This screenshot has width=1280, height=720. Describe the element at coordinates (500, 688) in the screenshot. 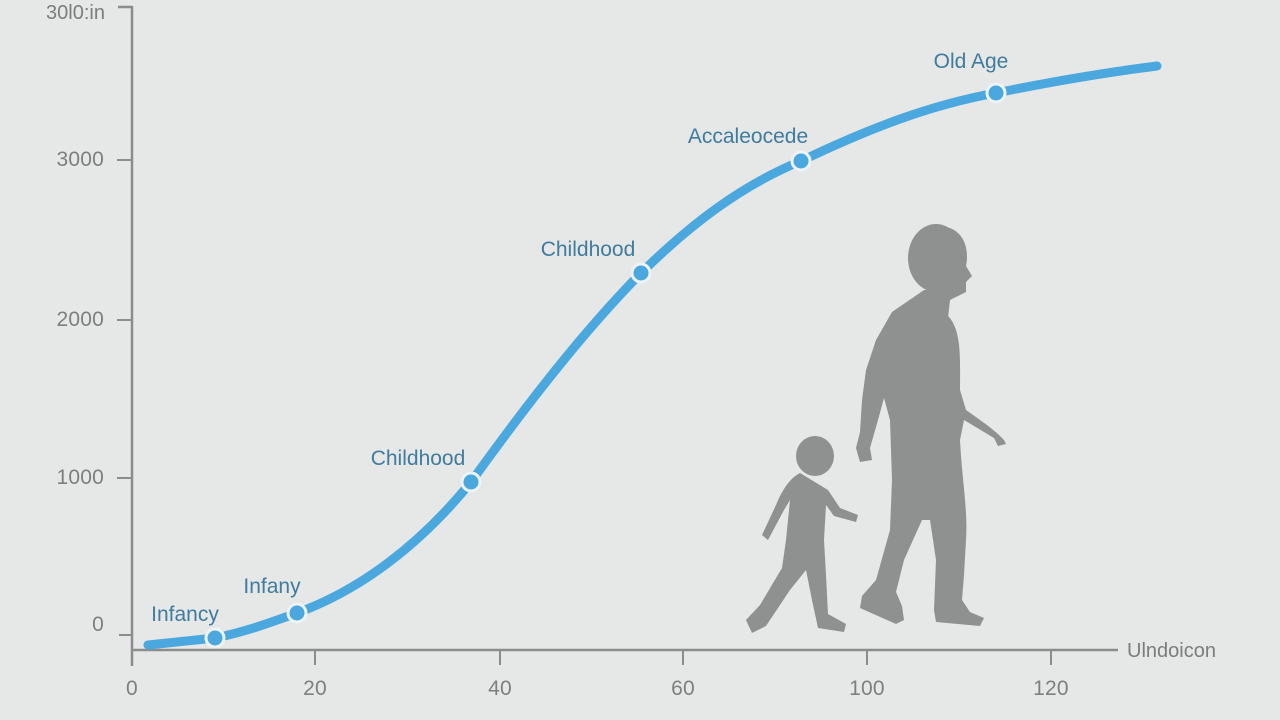

I see `x-tick-label-40: 40` at that location.